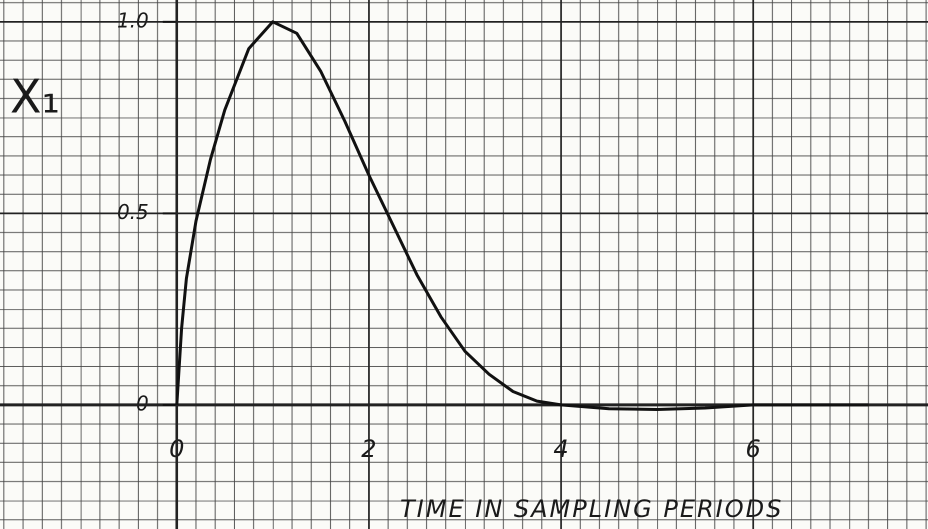 The height and width of the screenshot is (529, 928). Describe the element at coordinates (591, 509) in the screenshot. I see `x-axis-label: TIME IN SAMPLING PERIODS` at that location.